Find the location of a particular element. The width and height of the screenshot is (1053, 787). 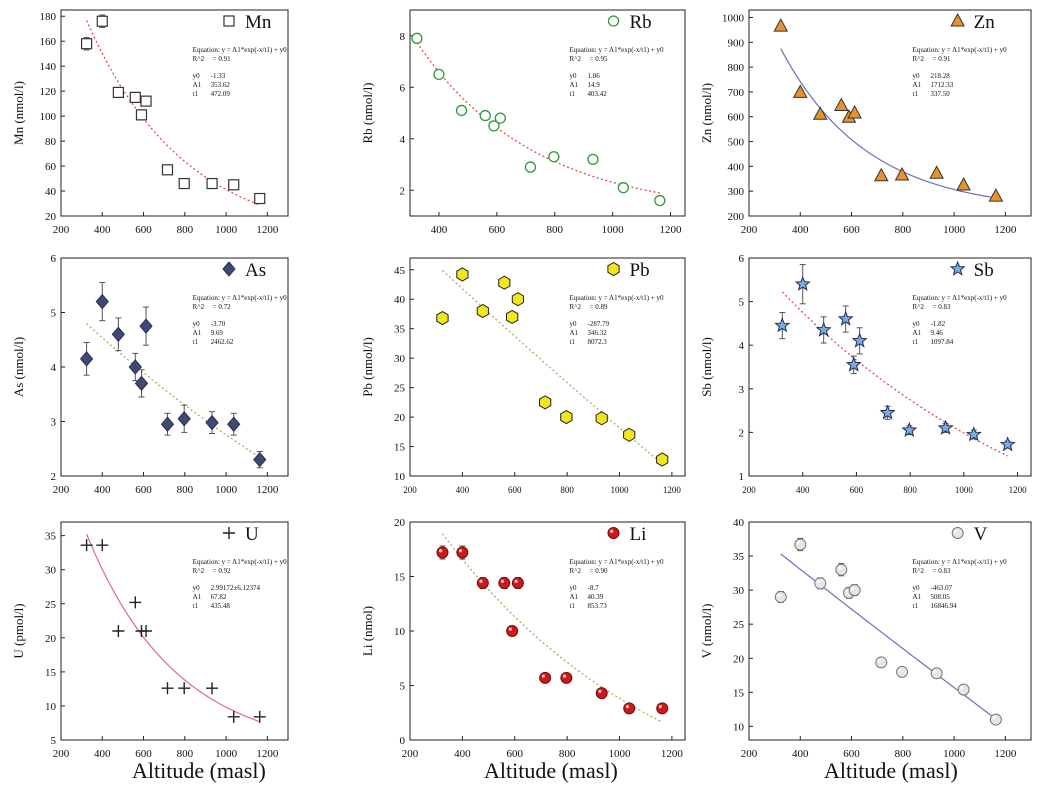

legend-label: U is located at coordinates (252, 534).